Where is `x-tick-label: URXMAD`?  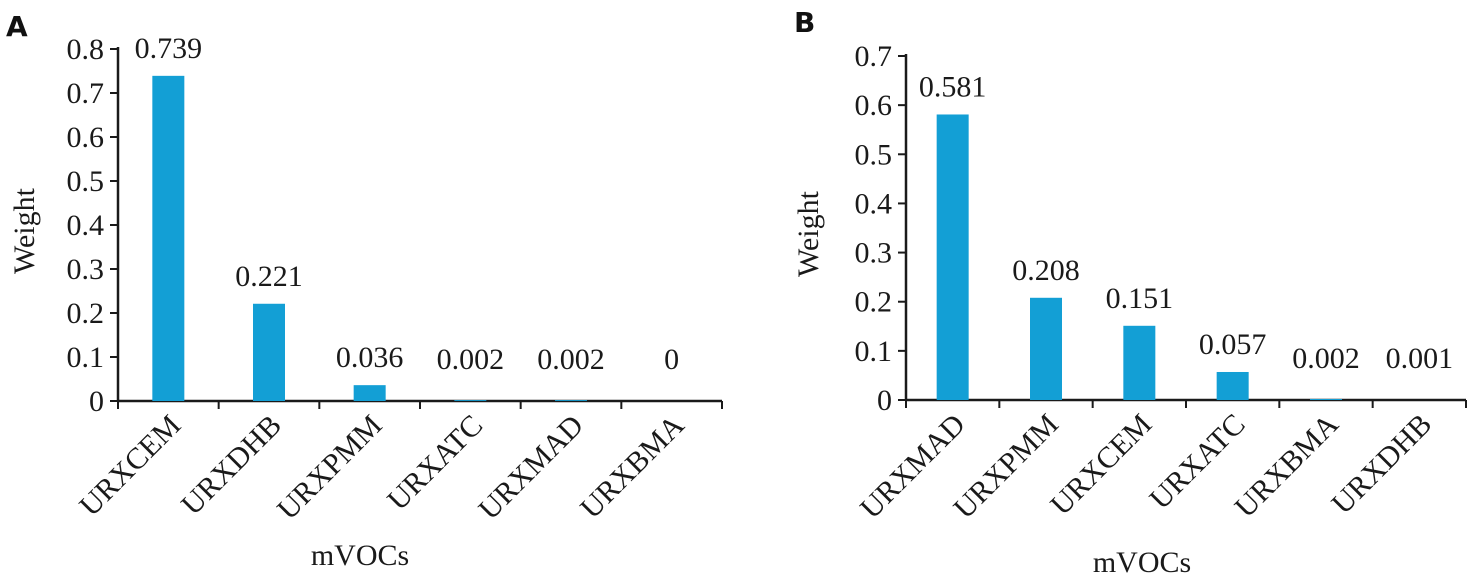 x-tick-label: URXMAD is located at coordinates (531, 468).